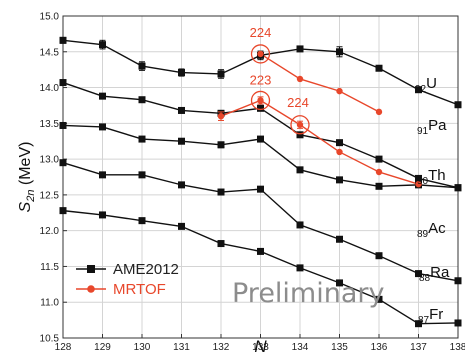 The width and height of the screenshot is (465, 354). Describe the element at coordinates (457, 347) in the screenshot. I see `x-tick-label: 138` at that location.